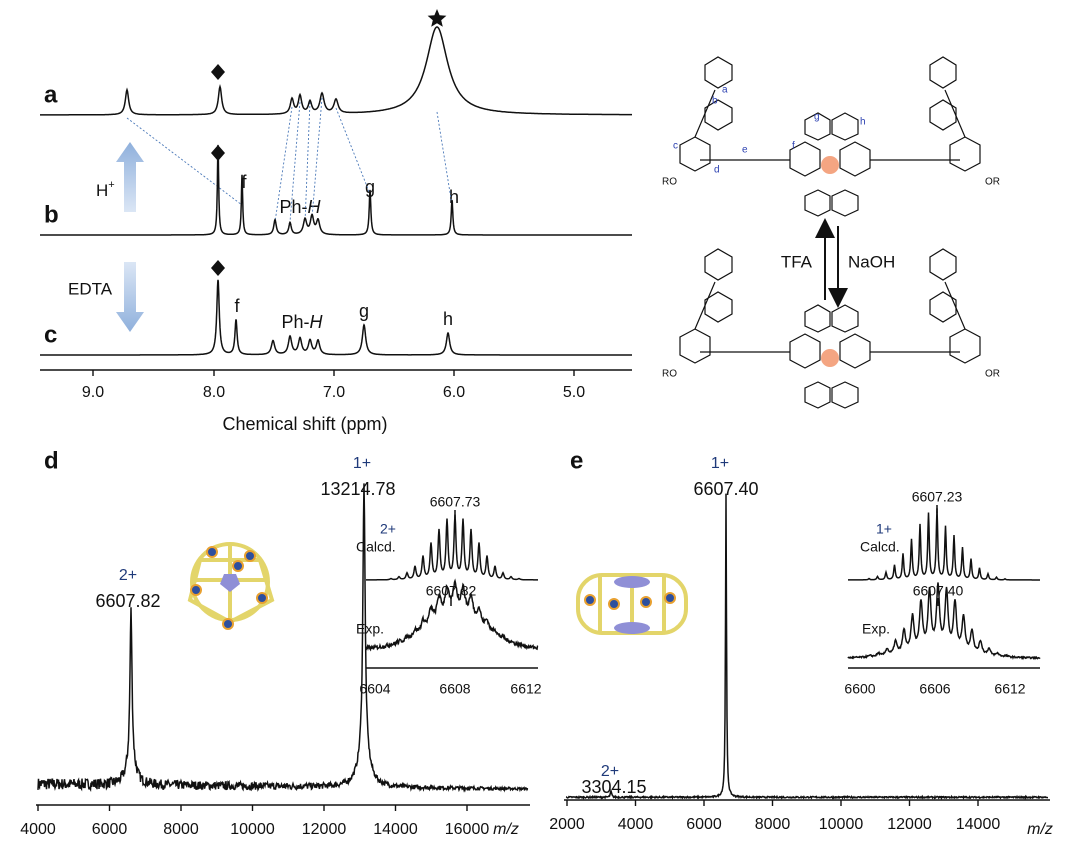 The height and width of the screenshot is (859, 1080). I want to click on acid-text: H, so click(102, 190).